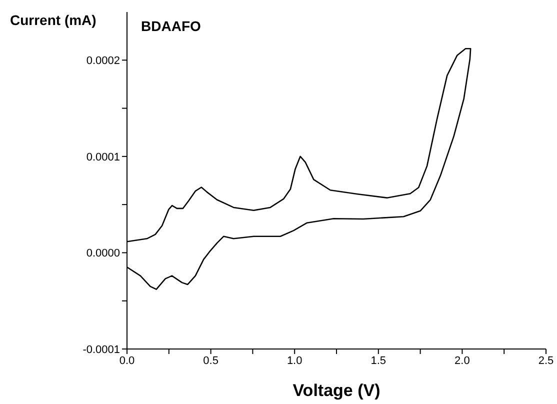 Image resolution: width=557 pixels, height=404 pixels. What do you see at coordinates (336, 390) in the screenshot?
I see `x-axis-title: Voltage (V)` at bounding box center [336, 390].